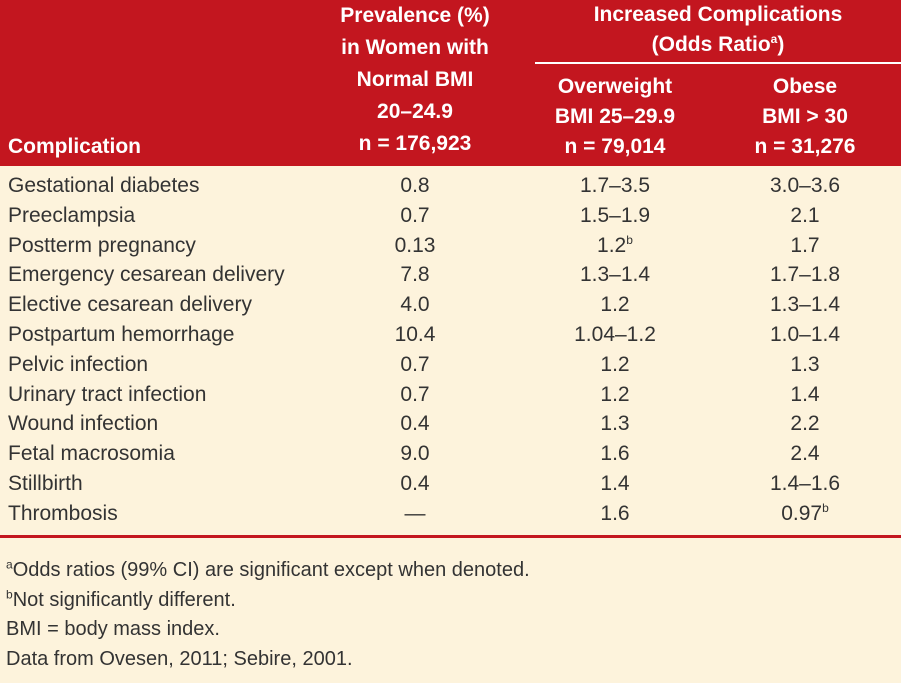  I want to click on cell-complication: Gestational diabetes, so click(104, 185).